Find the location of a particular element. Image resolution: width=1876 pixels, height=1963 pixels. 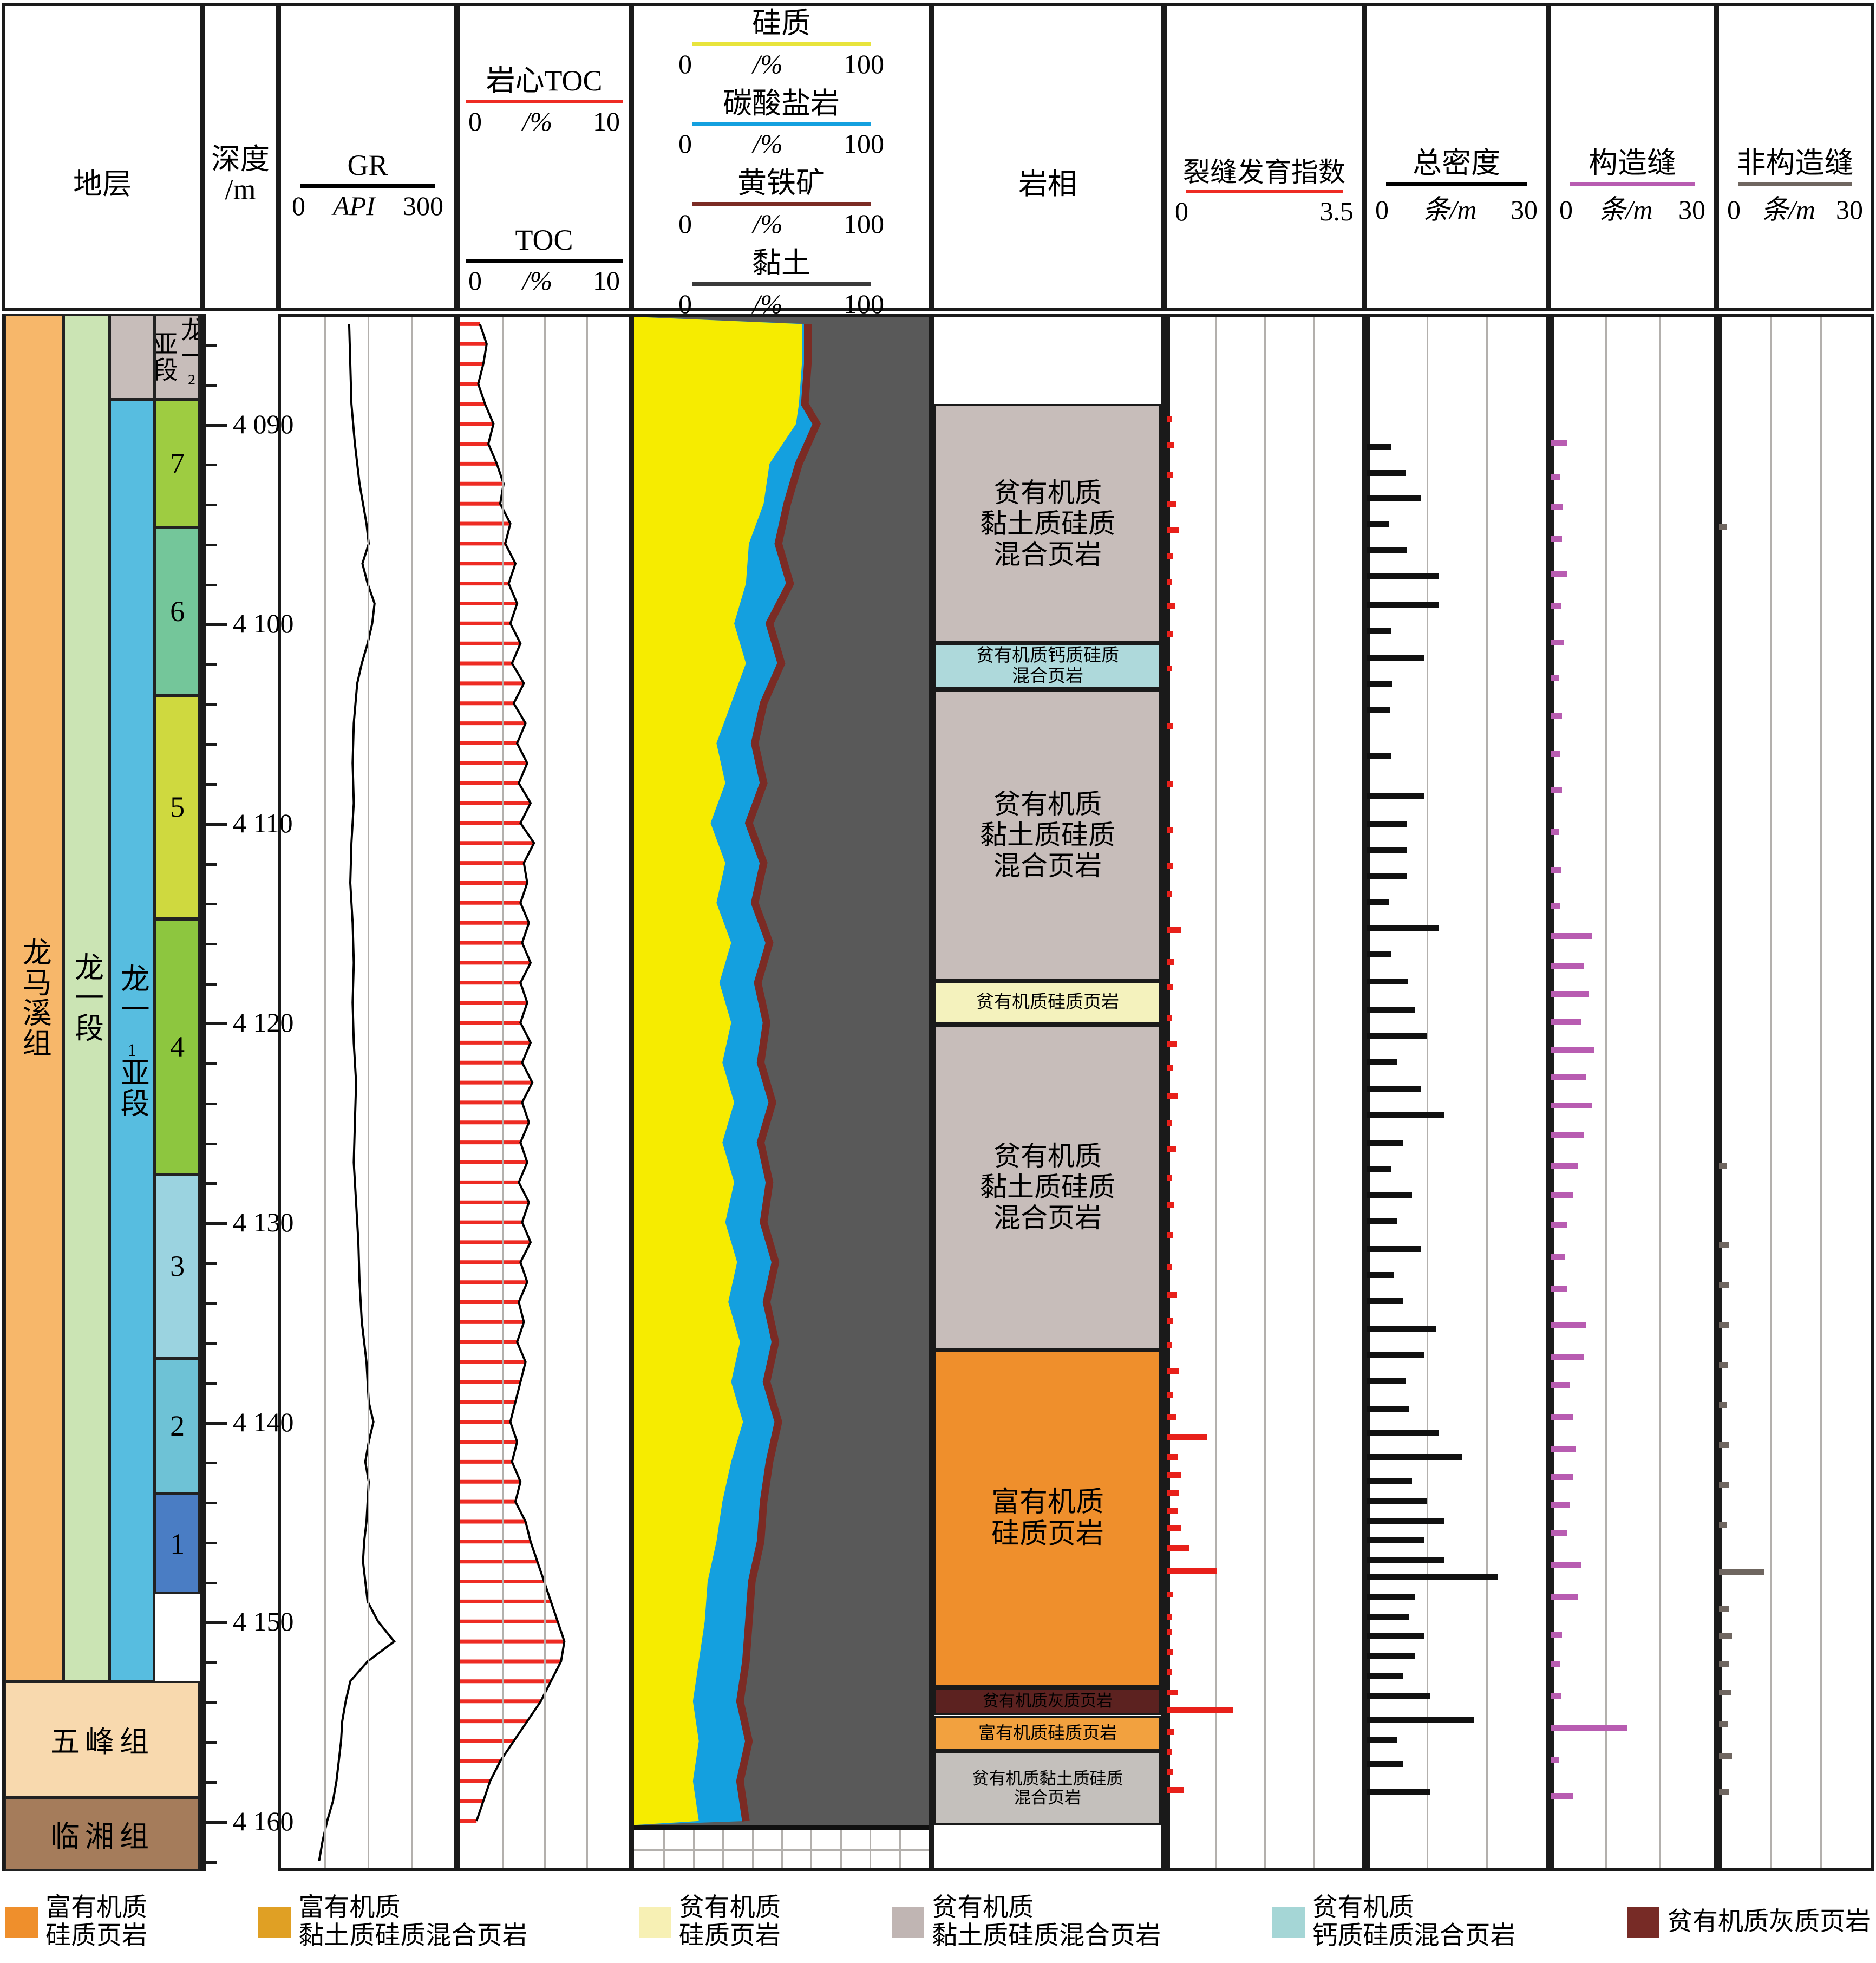

silica-area is located at coordinates (718, 1071).